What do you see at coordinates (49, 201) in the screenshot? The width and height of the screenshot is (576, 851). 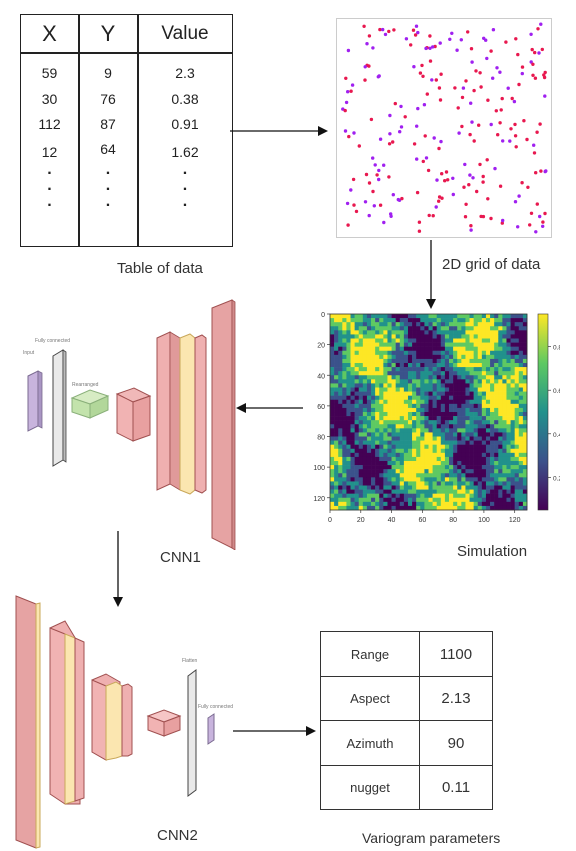 I see `table-ellipsis: .` at bounding box center [49, 201].